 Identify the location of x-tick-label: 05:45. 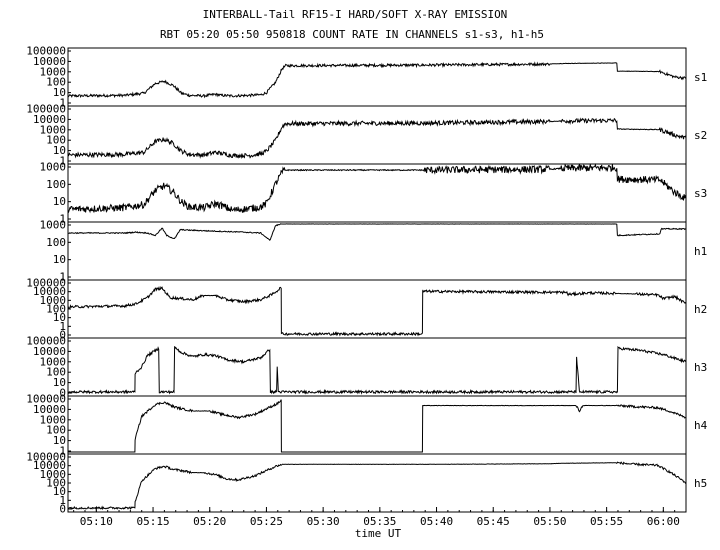
(493, 521).